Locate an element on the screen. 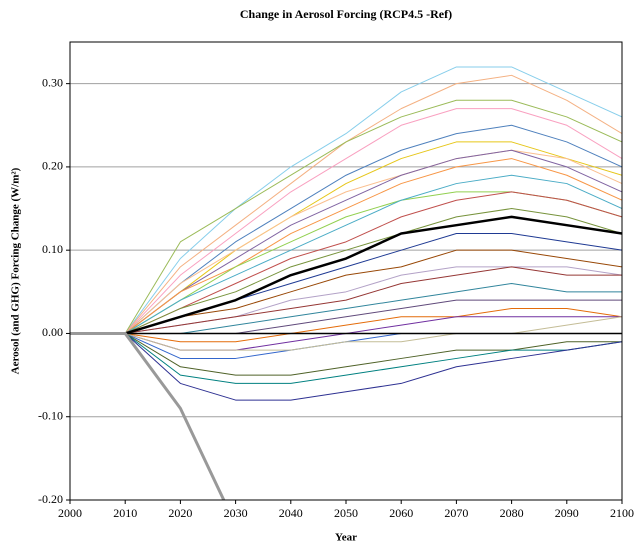 The height and width of the screenshot is (545, 637). x-tick-label: 2010 is located at coordinates (125, 513).